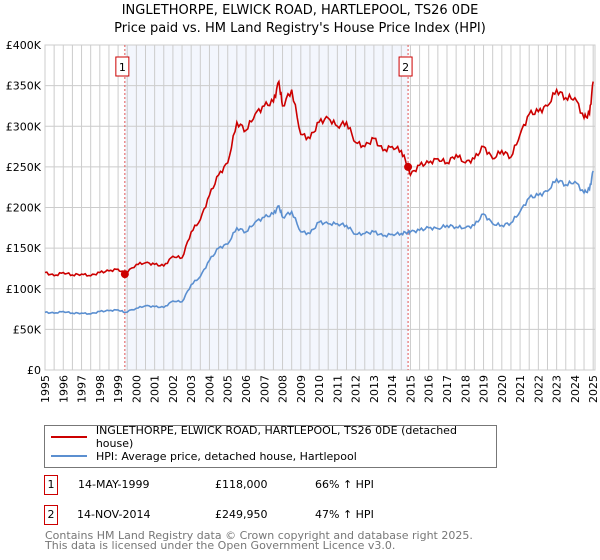 The height and width of the screenshot is (560, 600). Describe the element at coordinates (51, 515) in the screenshot. I see `transaction-marker: 2` at that location.